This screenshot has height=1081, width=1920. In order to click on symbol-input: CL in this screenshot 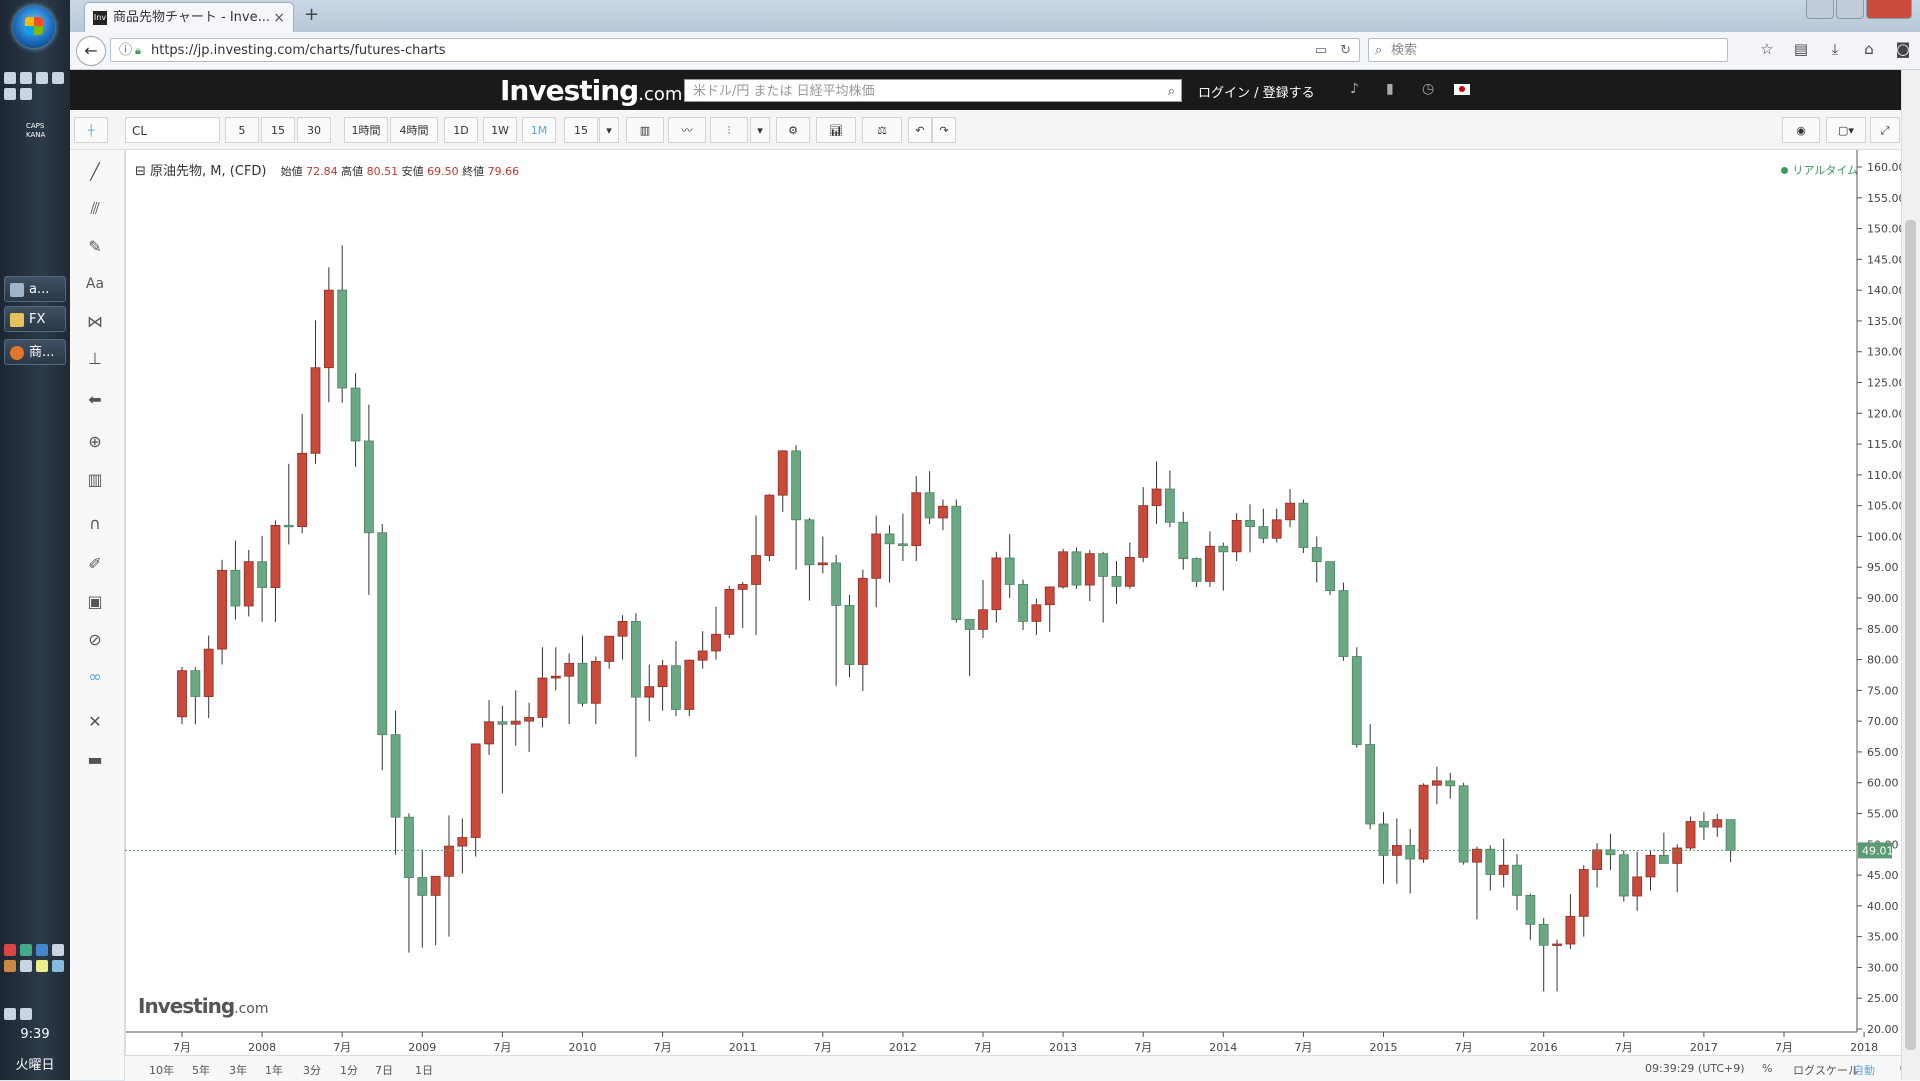, I will do `click(172, 130)`.